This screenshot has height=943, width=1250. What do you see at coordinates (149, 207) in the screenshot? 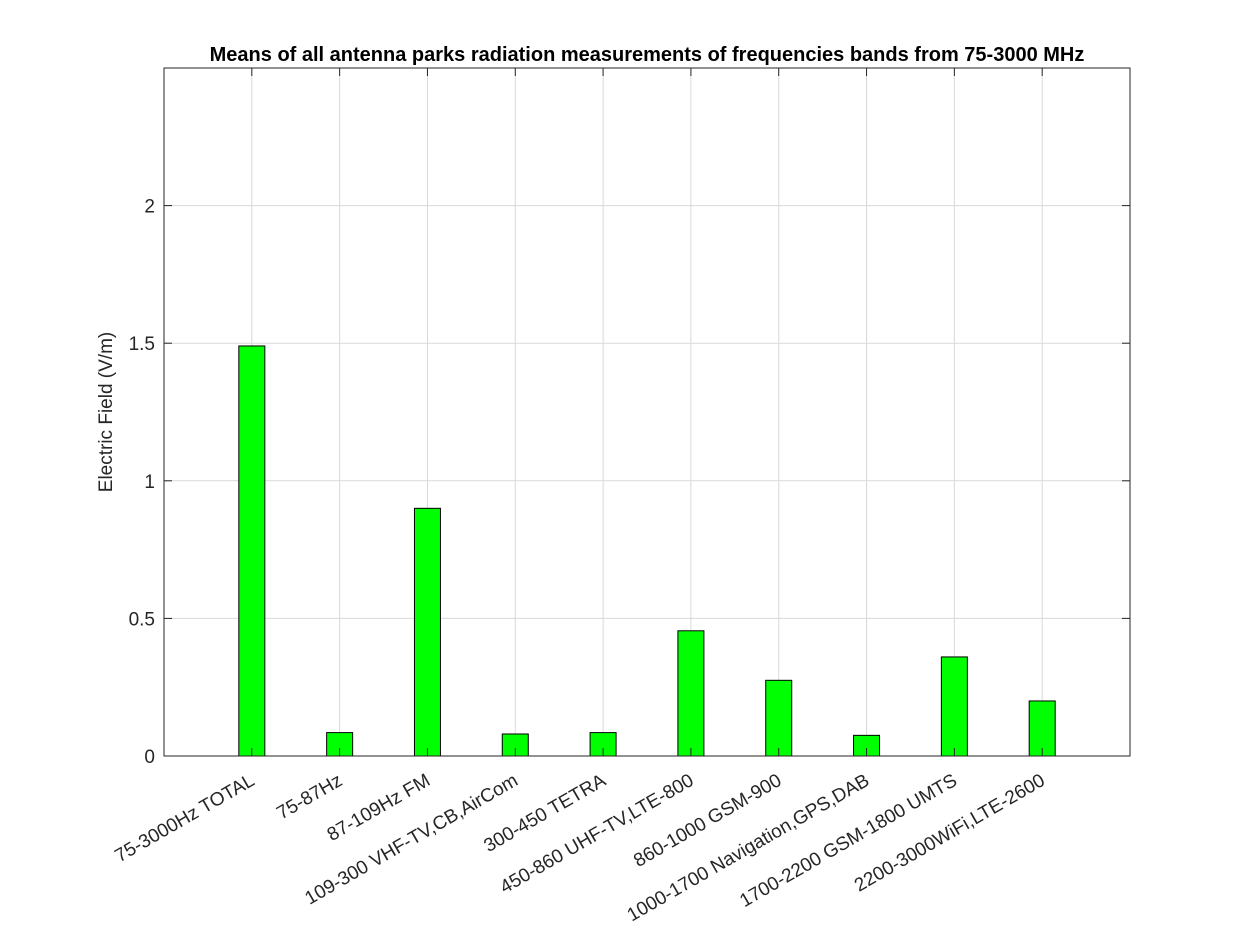
I see `y-tick-label: 2` at bounding box center [149, 207].